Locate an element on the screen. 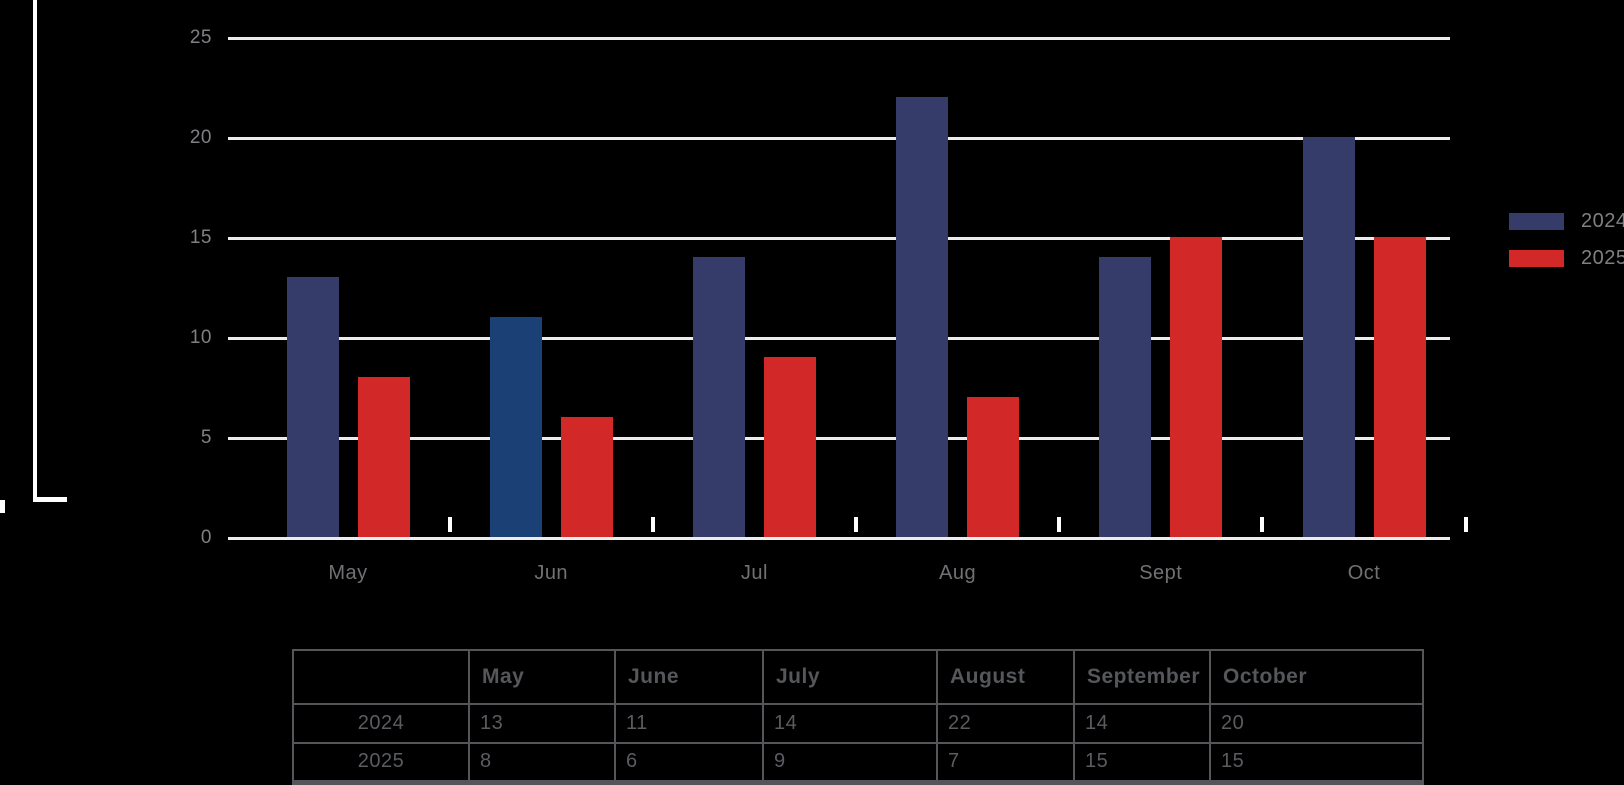 Image resolution: width=1624 pixels, height=785 pixels. legend-label-2024: 2024 is located at coordinates (1602, 221).